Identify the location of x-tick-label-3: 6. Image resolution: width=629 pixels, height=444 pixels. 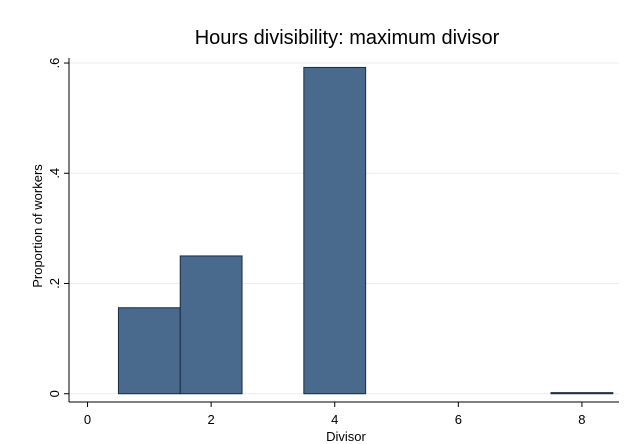
(458, 419).